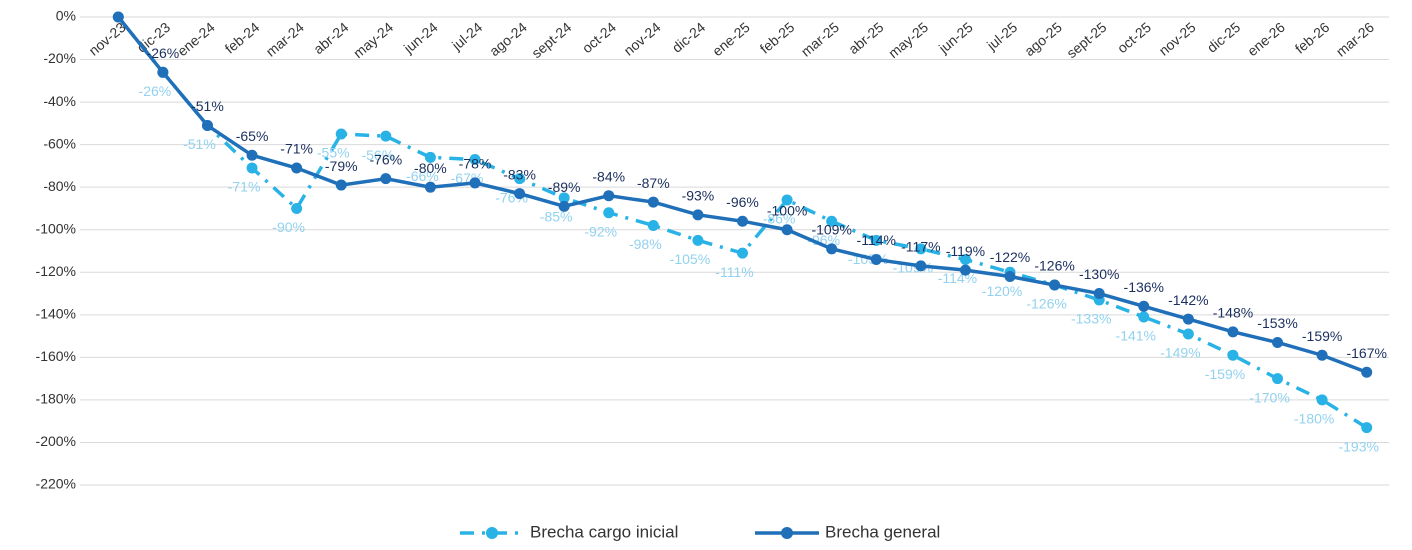 The width and height of the screenshot is (1412, 550). Describe the element at coordinates (965, 251) in the screenshot. I see `data-label: -119%` at that location.